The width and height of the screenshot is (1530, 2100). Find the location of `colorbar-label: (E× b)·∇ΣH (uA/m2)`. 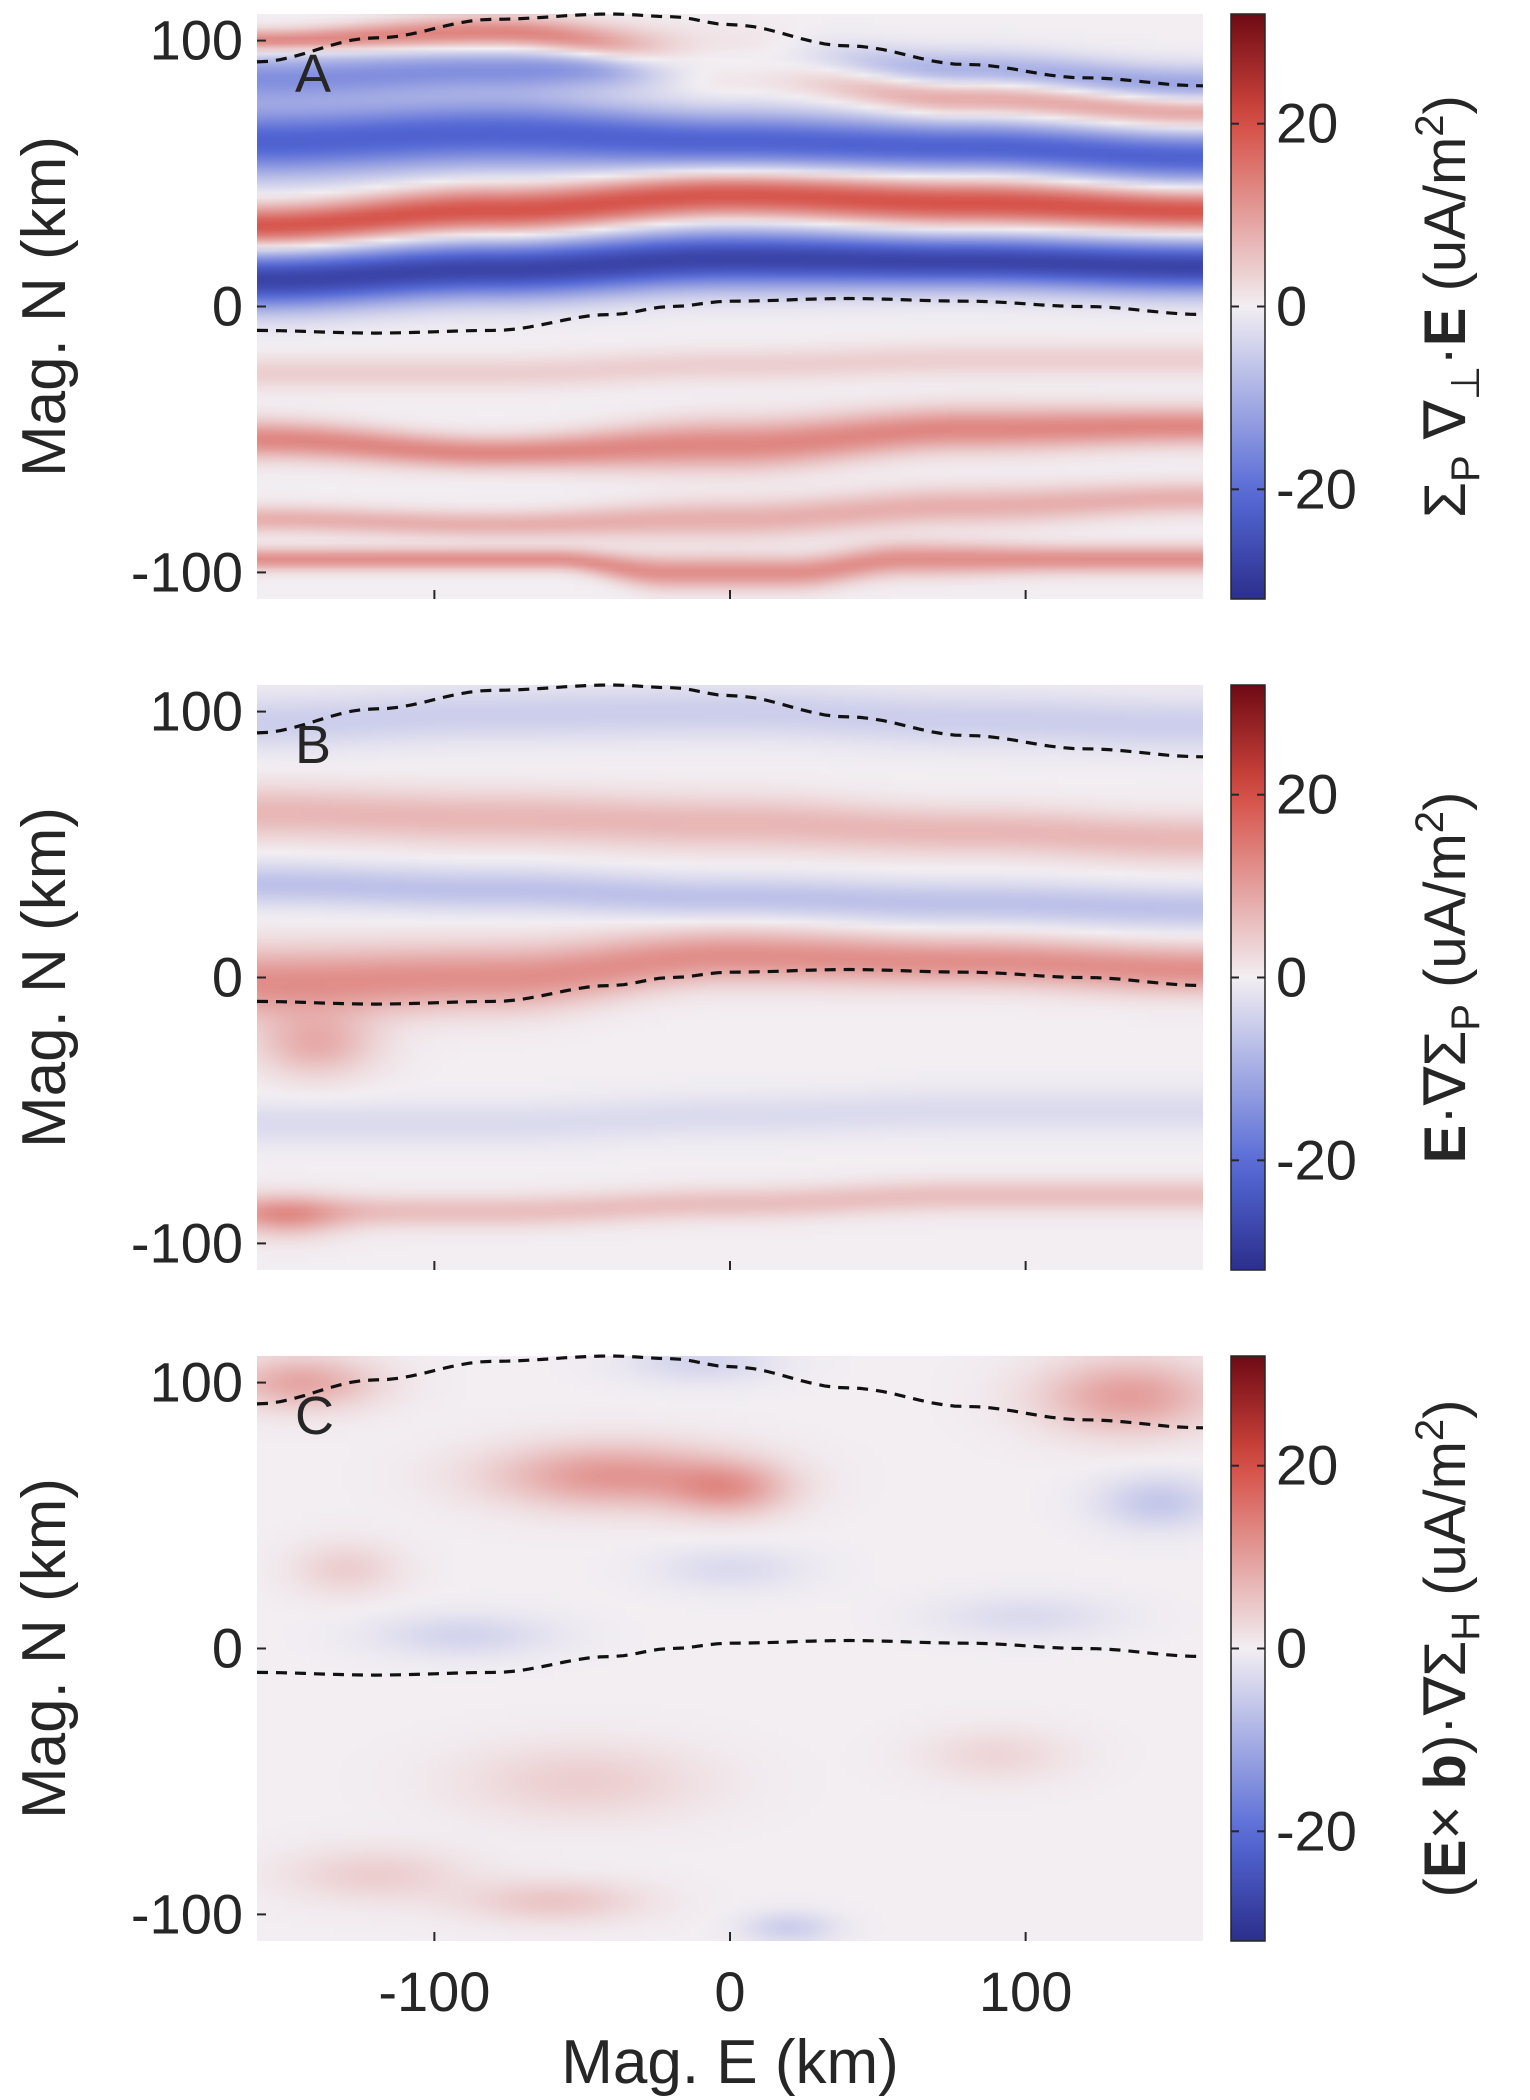

colorbar-label: (E× b)·∇ΣH (uA/m2) is located at coordinates (1448, 1648).